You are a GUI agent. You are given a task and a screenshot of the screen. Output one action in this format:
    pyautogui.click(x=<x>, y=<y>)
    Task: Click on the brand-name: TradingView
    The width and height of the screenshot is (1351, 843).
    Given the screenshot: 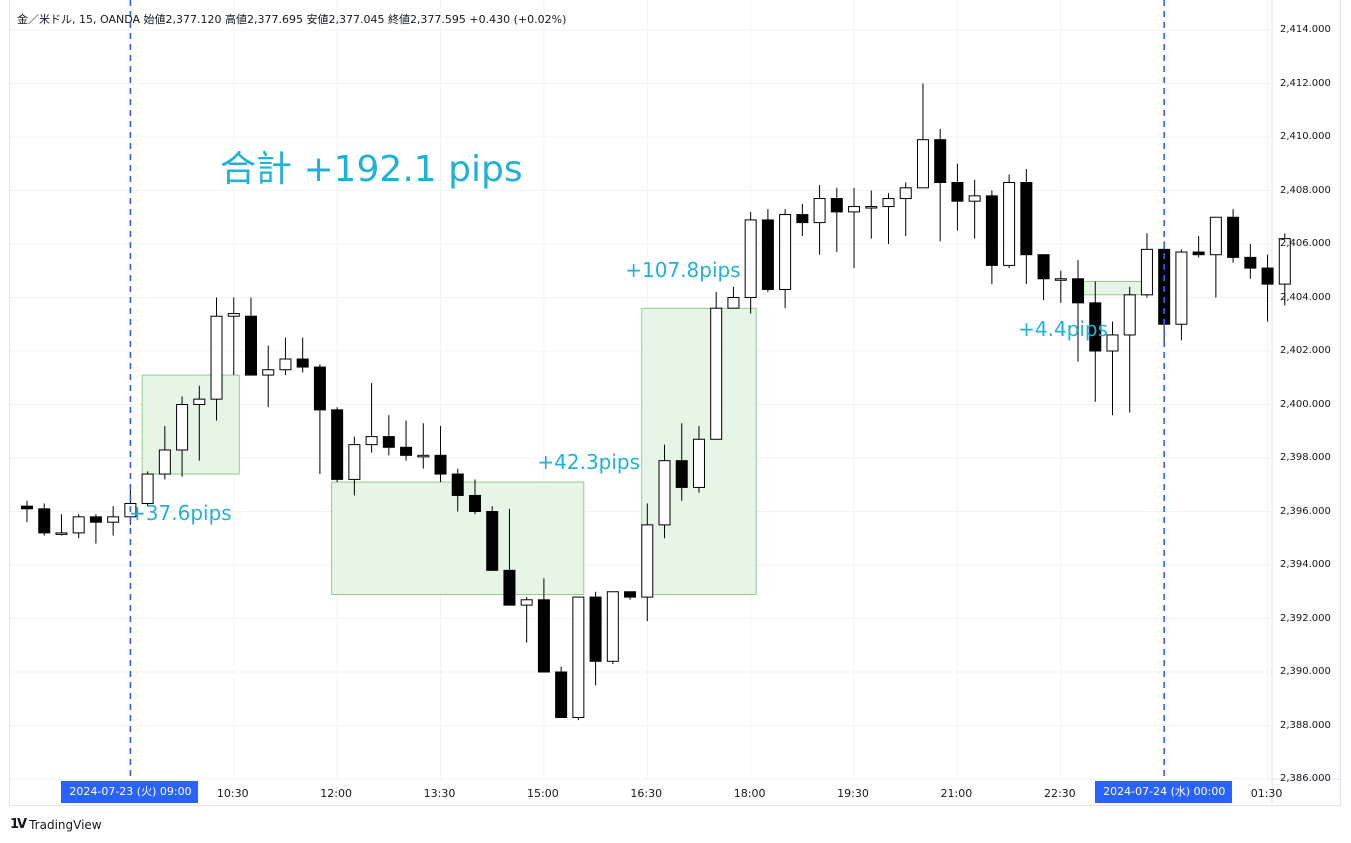 What is the action you would take?
    pyautogui.click(x=65, y=824)
    